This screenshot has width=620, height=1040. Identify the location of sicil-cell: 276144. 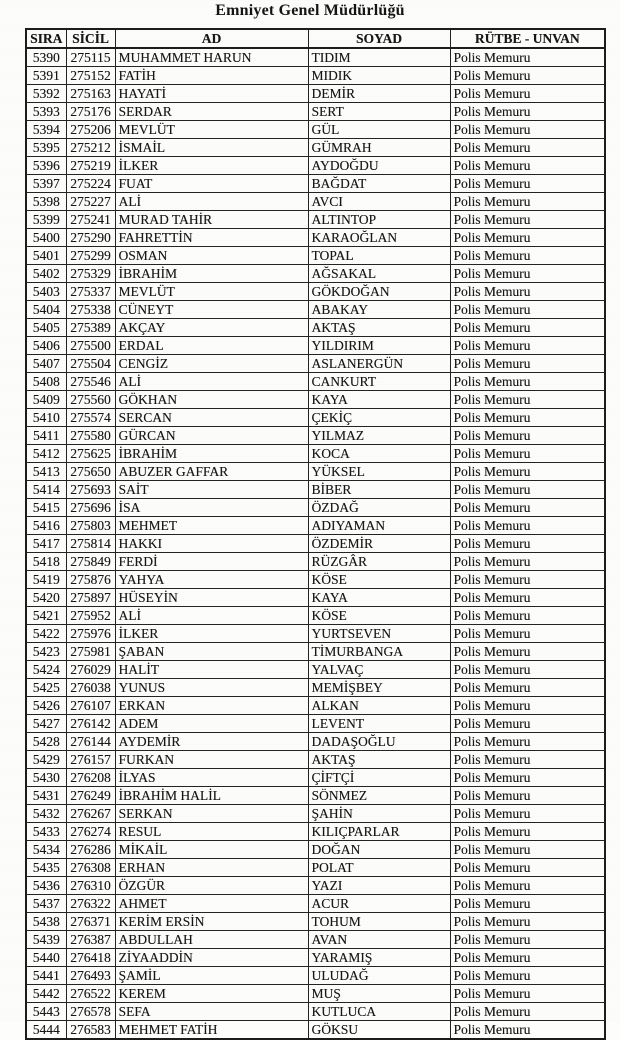
(90, 741).